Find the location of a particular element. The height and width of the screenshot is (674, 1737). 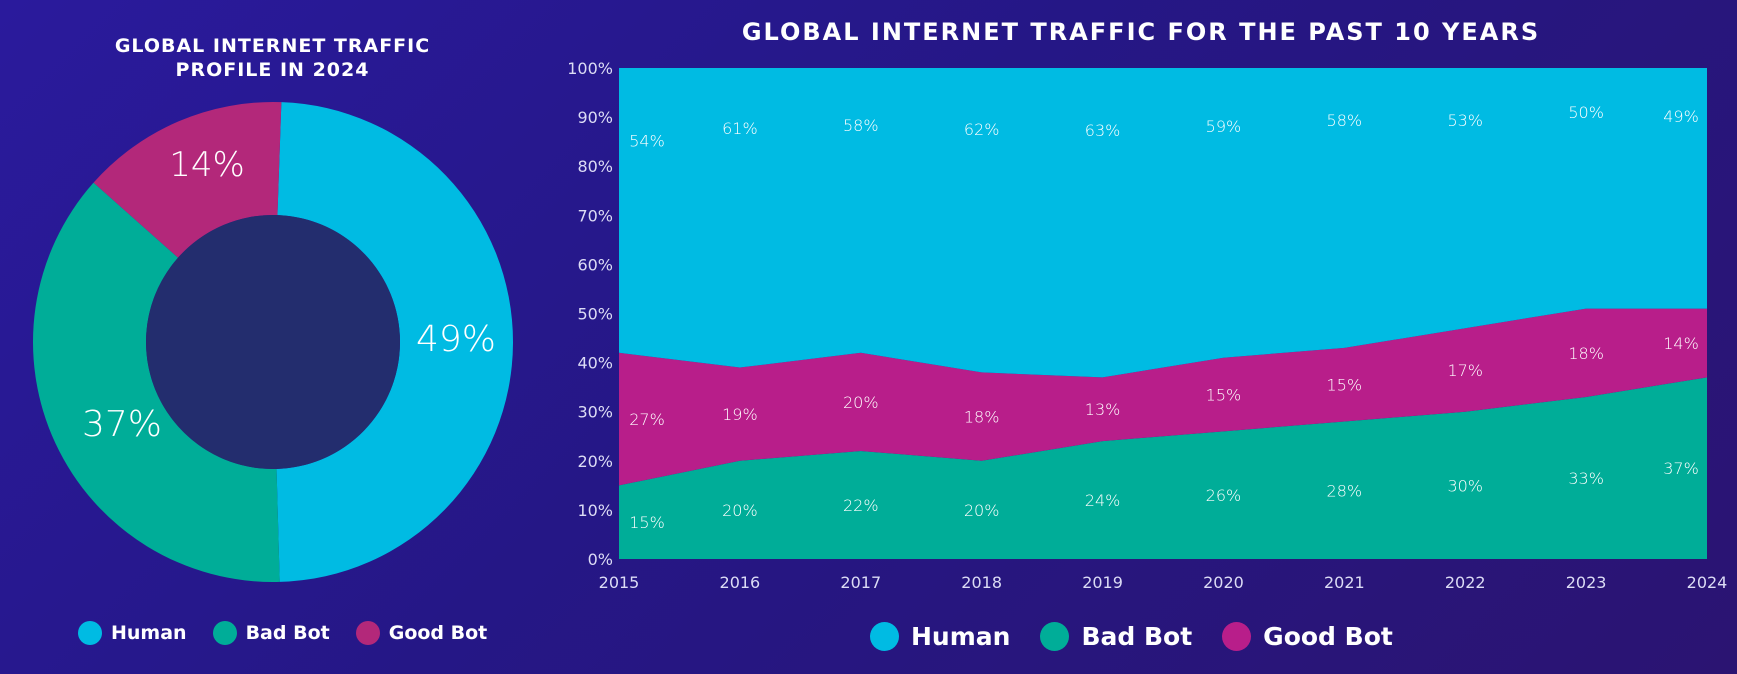

donut-label-bad-bot: 37% is located at coordinates (122, 424).